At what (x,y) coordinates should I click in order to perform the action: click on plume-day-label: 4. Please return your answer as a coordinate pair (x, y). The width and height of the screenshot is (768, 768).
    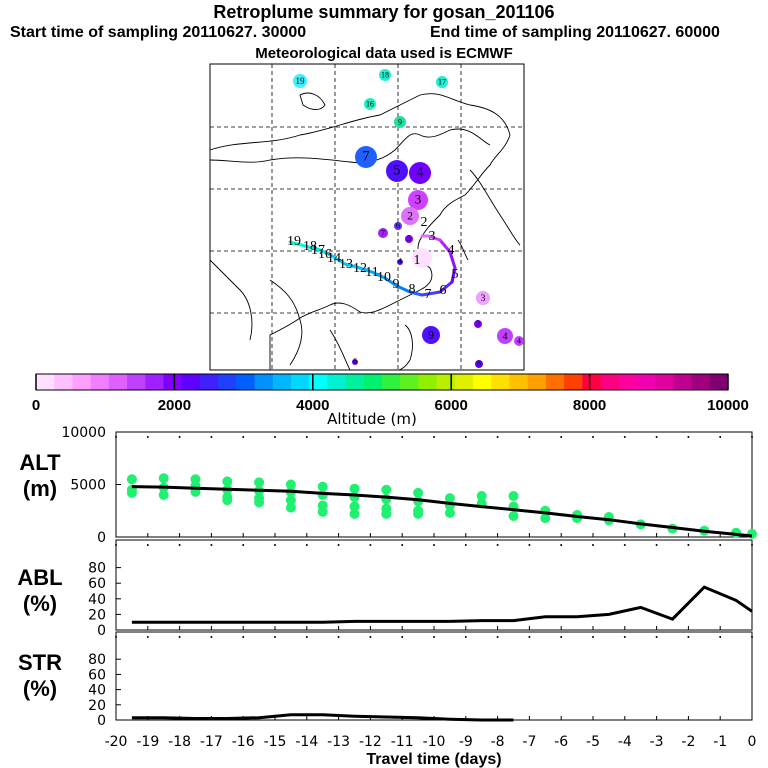
    Looking at the image, I should click on (400, 260).